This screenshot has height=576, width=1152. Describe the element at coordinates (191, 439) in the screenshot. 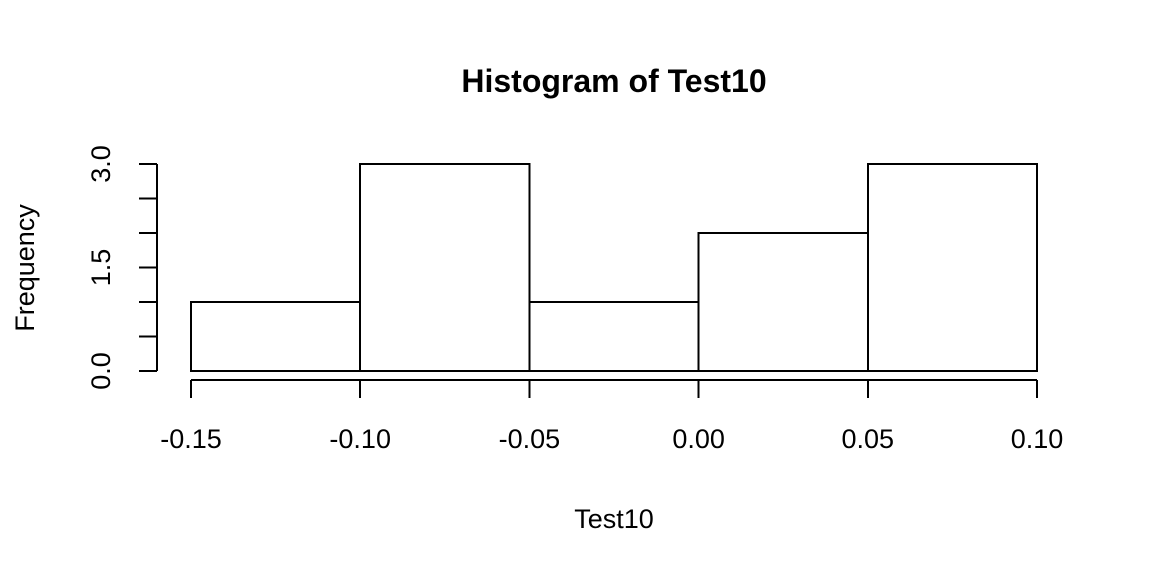

I see `x-tick-label: -0.15` at that location.